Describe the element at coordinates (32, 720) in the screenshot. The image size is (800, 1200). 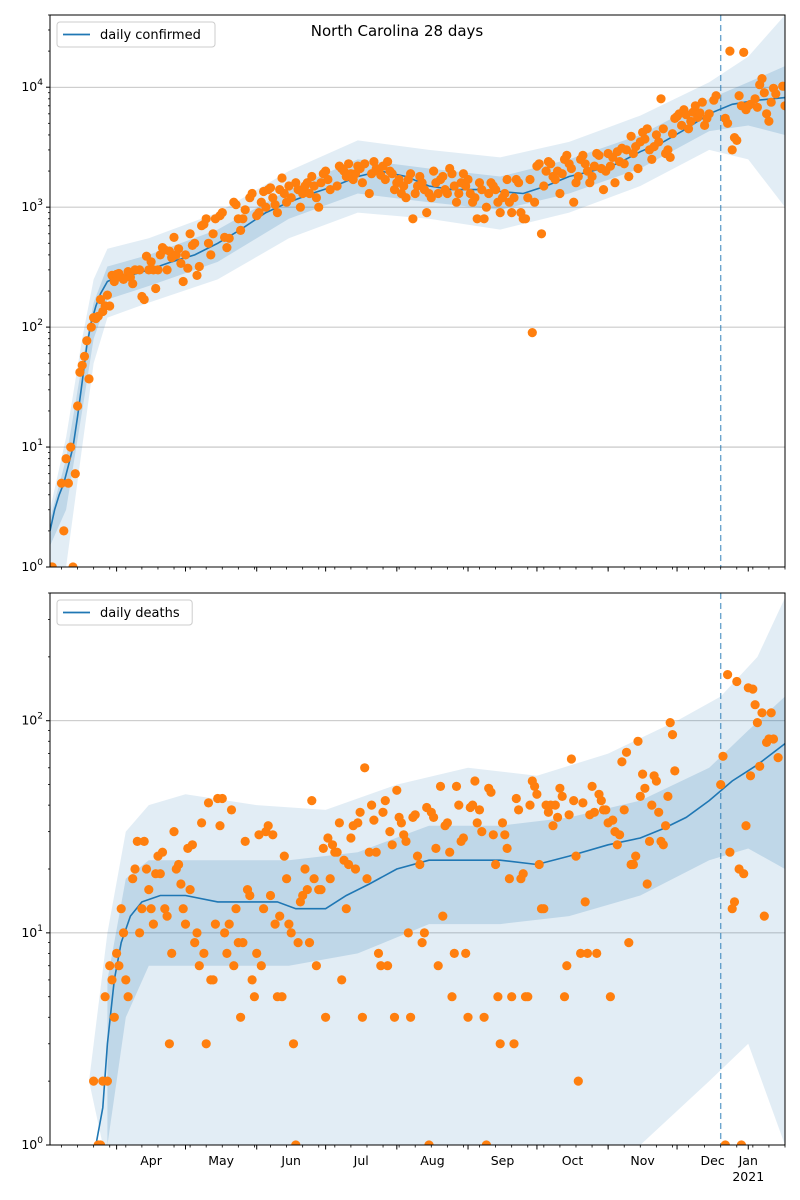
I see `y-tick-label: 102` at that location.